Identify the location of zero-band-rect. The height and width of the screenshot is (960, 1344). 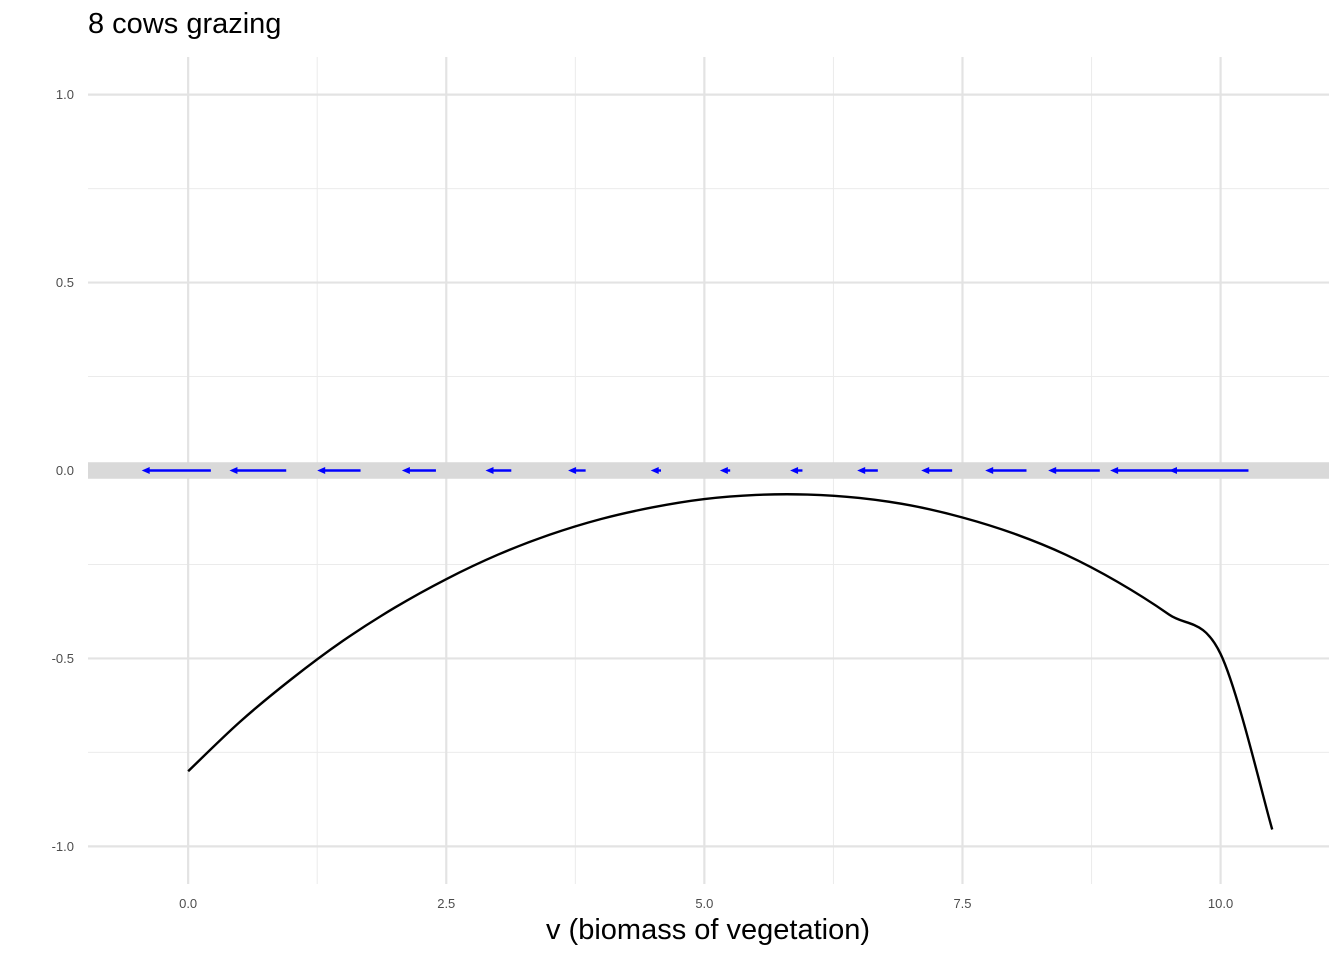
(708, 470).